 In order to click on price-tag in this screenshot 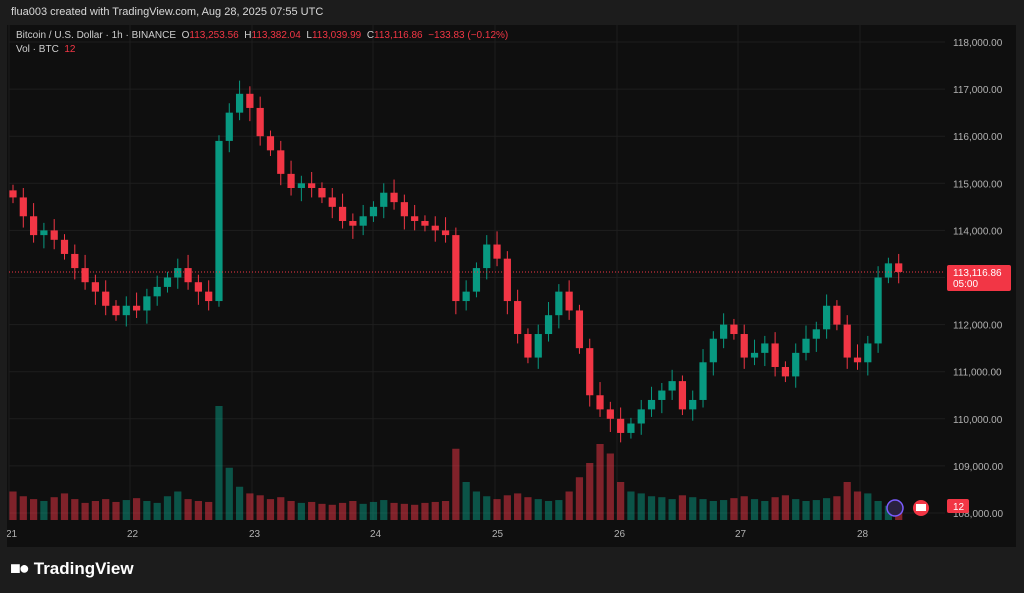, I will do `click(979, 277)`.